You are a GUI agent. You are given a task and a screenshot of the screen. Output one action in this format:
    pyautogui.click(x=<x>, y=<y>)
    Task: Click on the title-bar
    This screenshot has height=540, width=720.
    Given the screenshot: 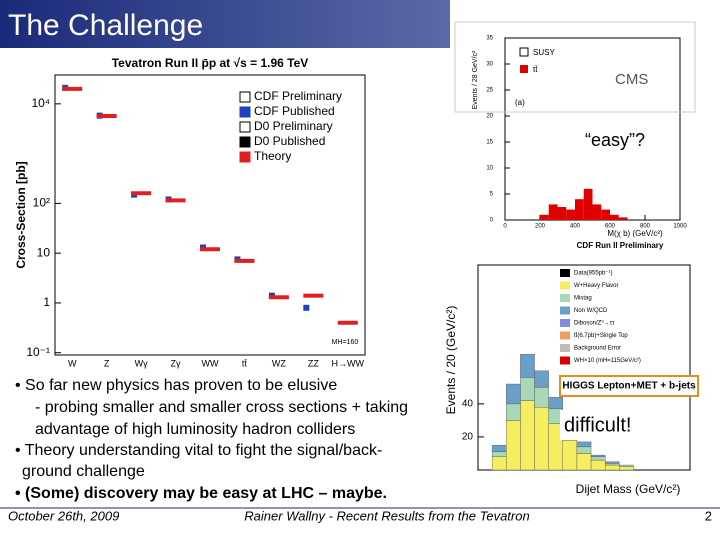 What is the action you would take?
    pyautogui.click(x=225, y=24)
    